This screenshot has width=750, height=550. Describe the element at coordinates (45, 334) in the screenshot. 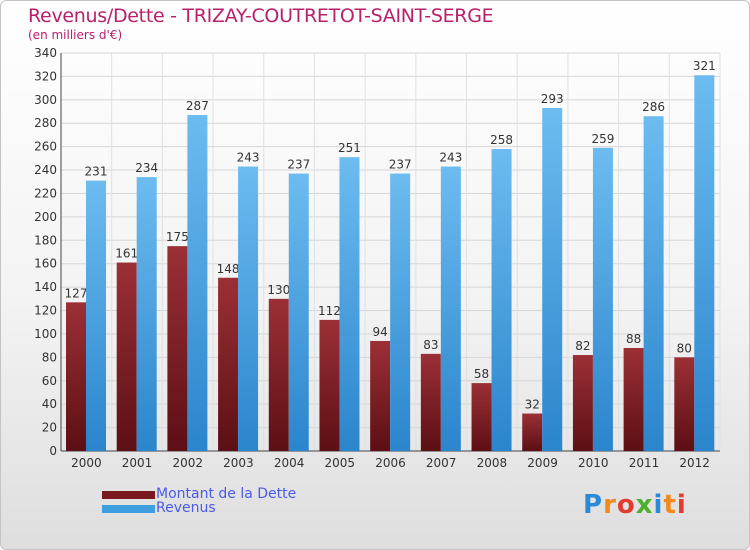

I see `y-tick-label: 100` at that location.